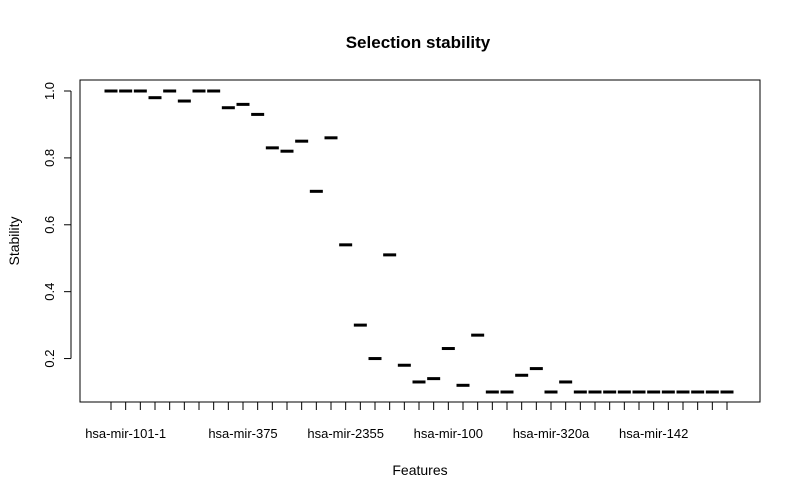 Image resolution: width=800 pixels, height=500 pixels. Describe the element at coordinates (125, 433) in the screenshot. I see `x-tick-label: hsa-mir-101-1` at that location.